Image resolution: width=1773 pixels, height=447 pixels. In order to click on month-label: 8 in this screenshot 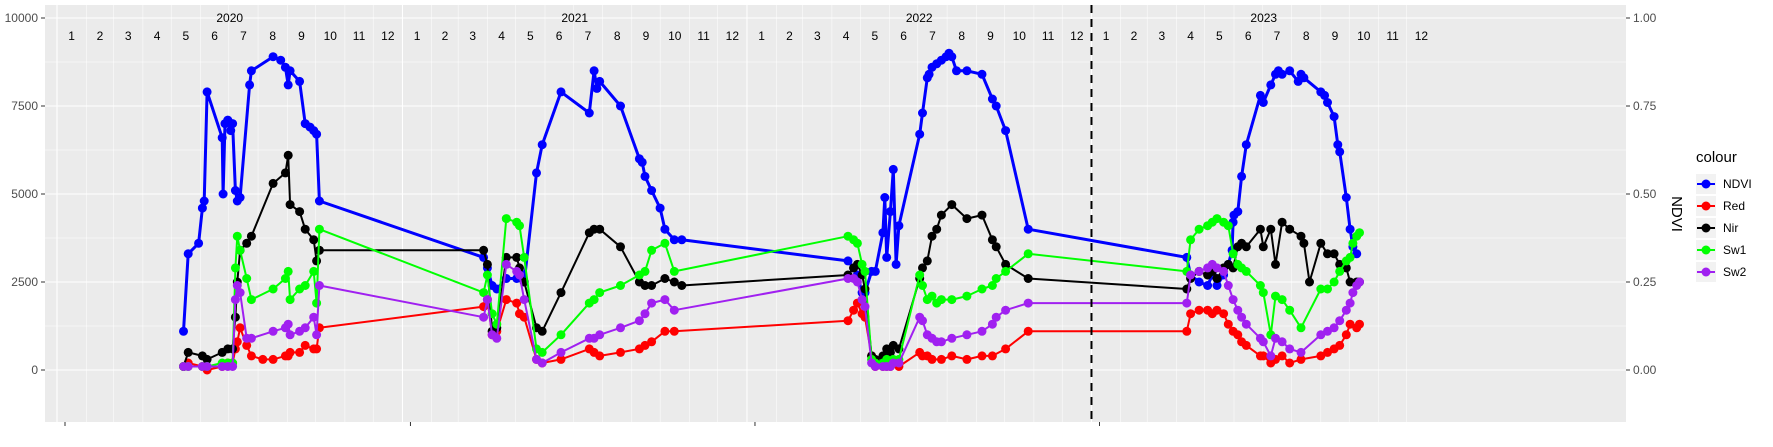, I will do `click(617, 36)`.